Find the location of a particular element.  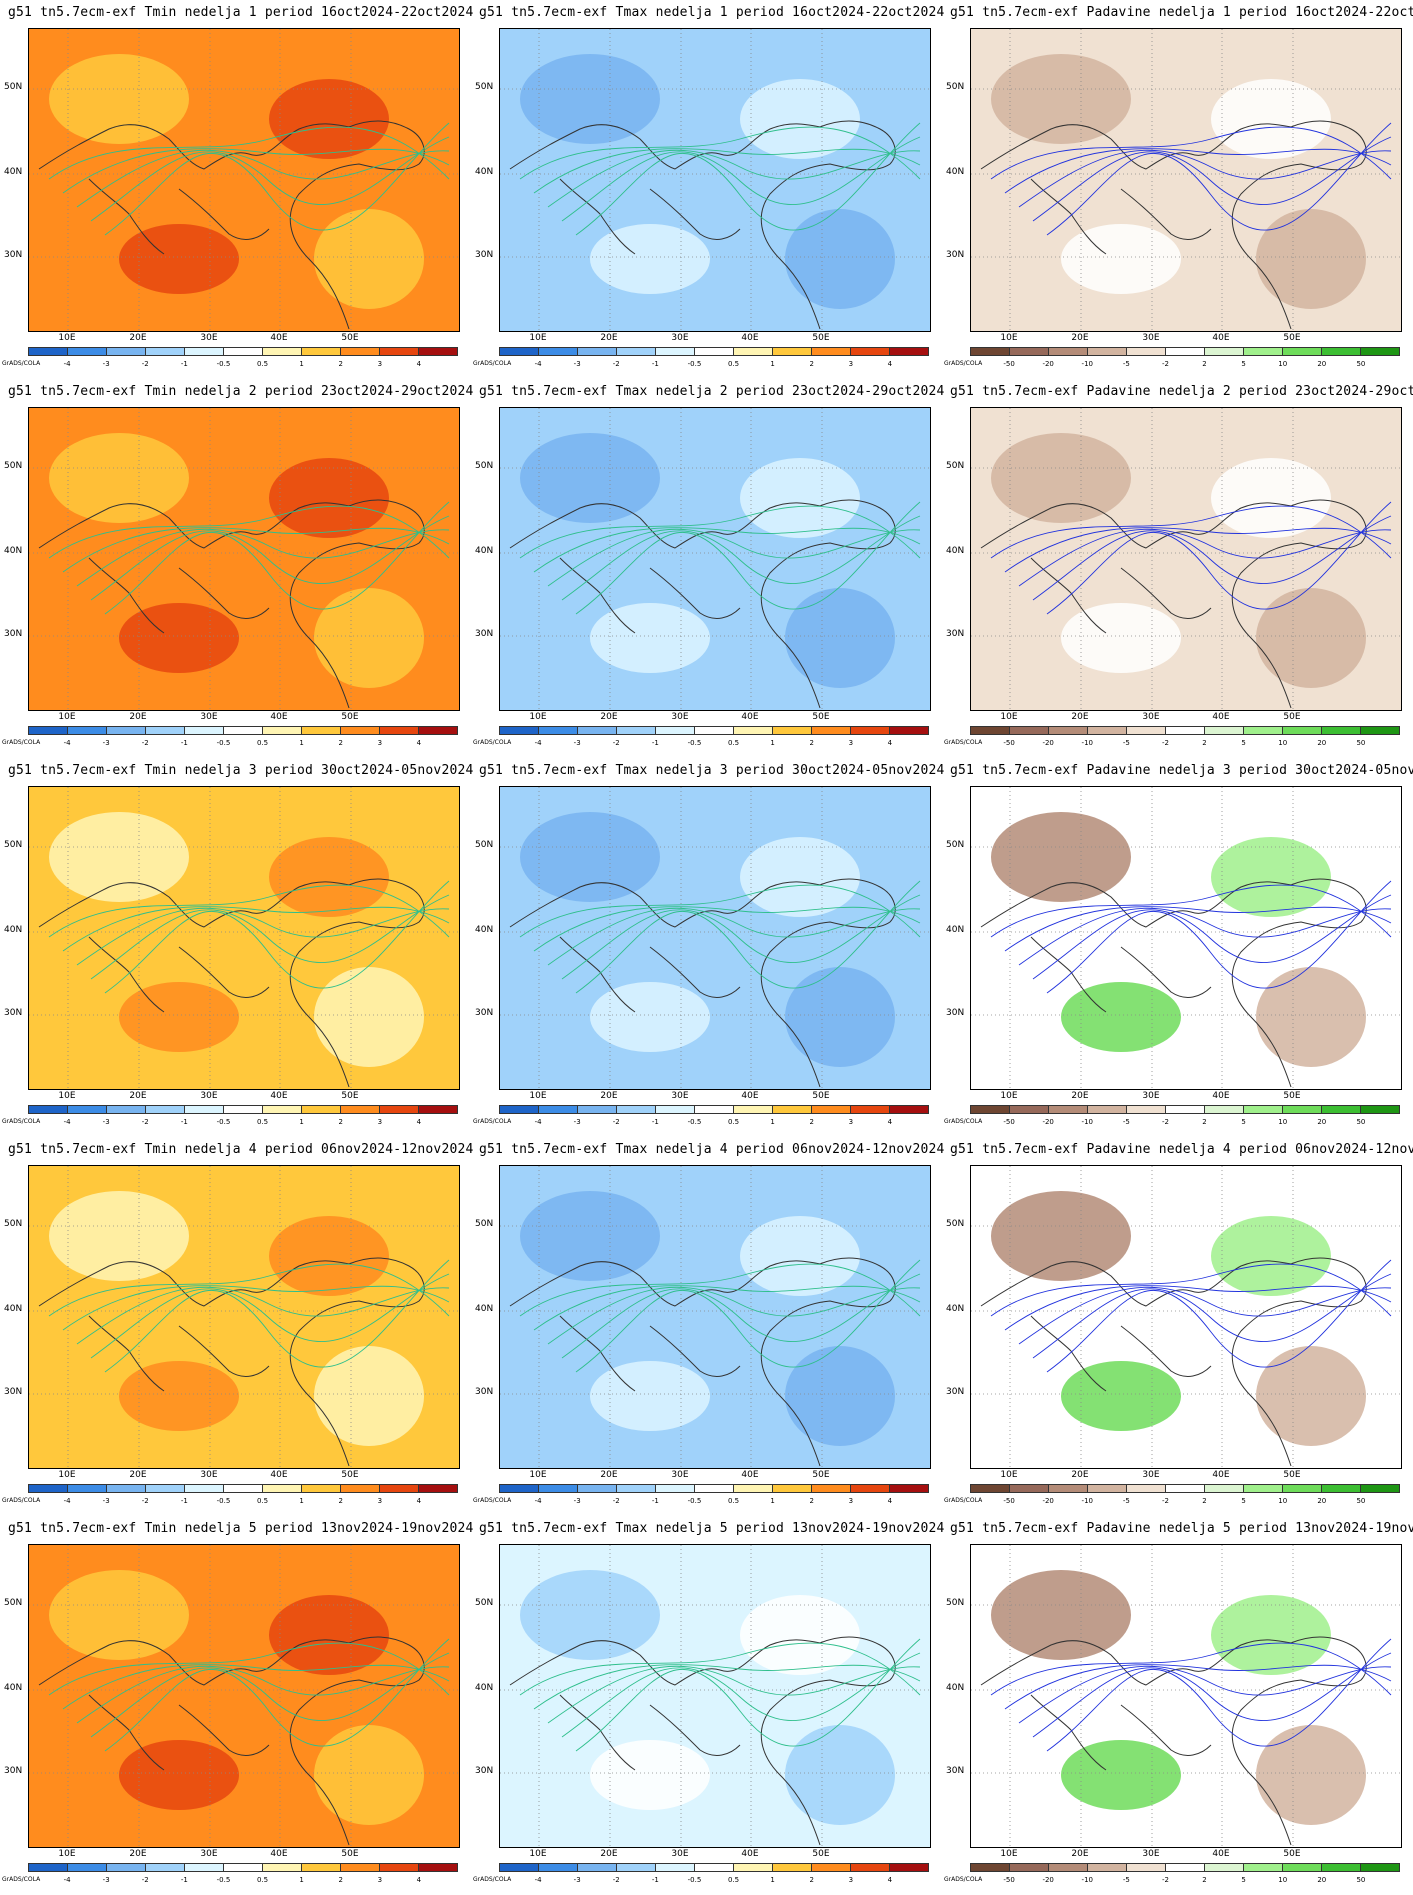

color-scale-tick: -10 is located at coordinates (1087, 743).